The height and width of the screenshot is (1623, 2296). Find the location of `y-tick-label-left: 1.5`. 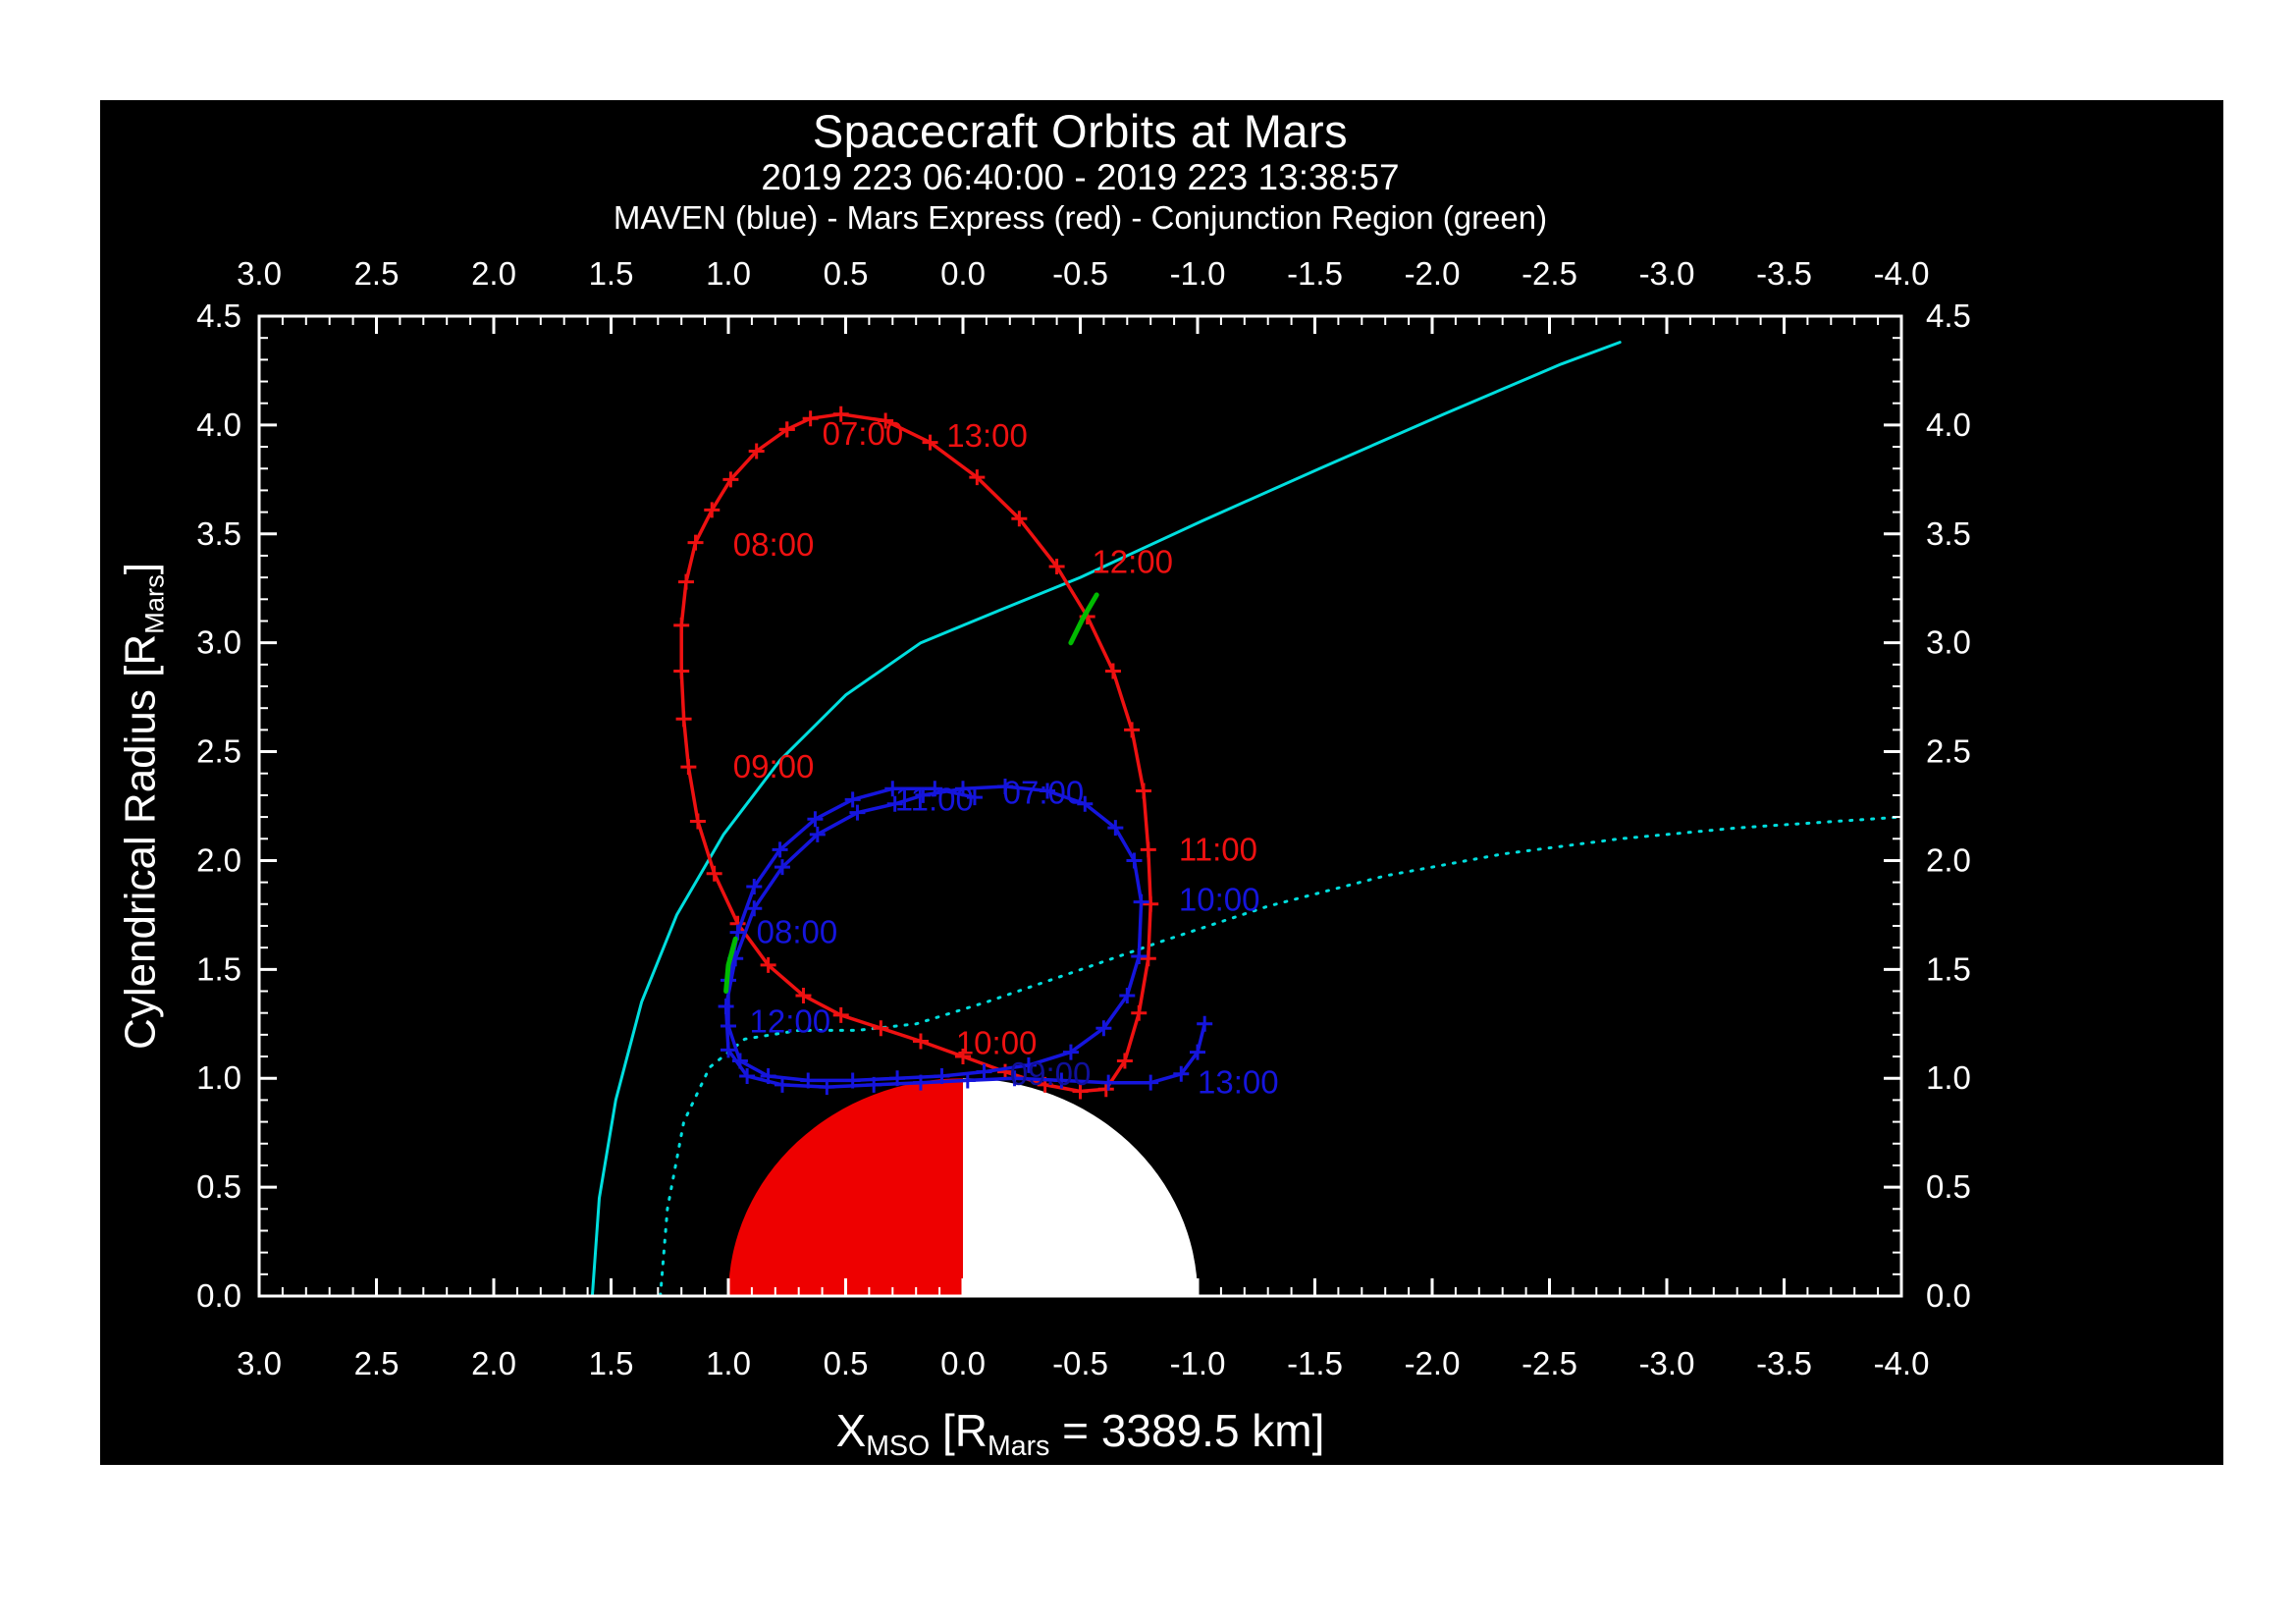

y-tick-label-left: 1.5 is located at coordinates (218, 968).